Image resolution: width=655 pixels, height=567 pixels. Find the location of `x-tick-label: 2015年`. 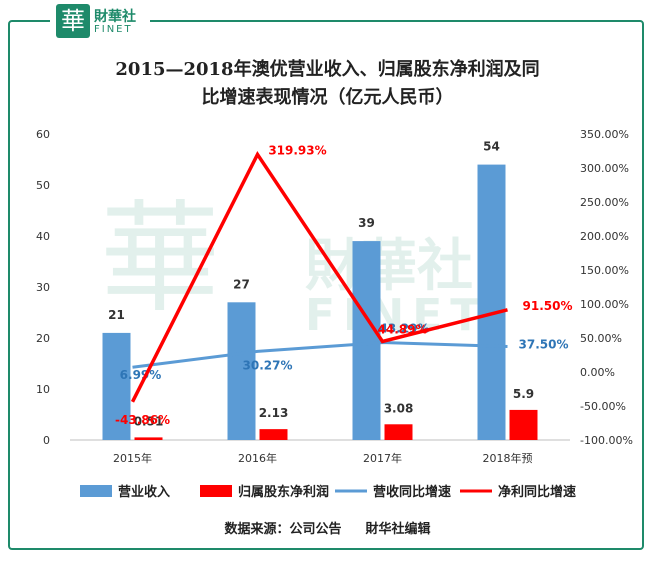

x-tick-label: 2015年 is located at coordinates (132, 458).